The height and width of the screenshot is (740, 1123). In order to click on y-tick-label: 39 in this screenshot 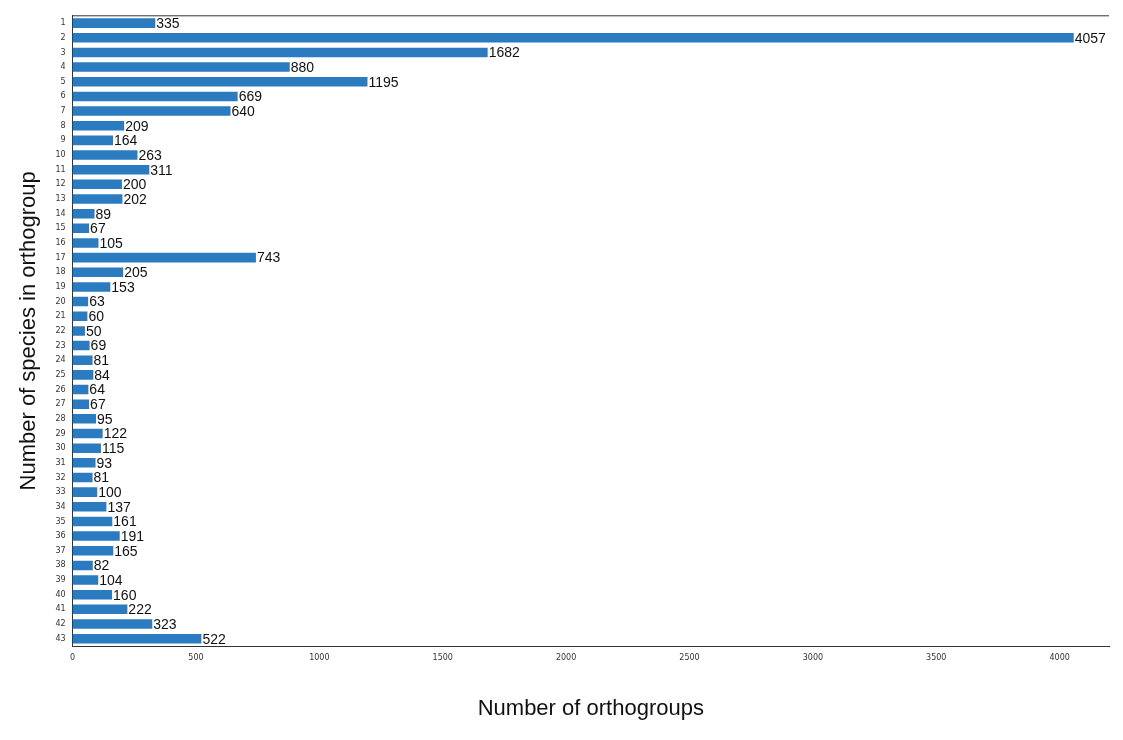, I will do `click(60, 580)`.